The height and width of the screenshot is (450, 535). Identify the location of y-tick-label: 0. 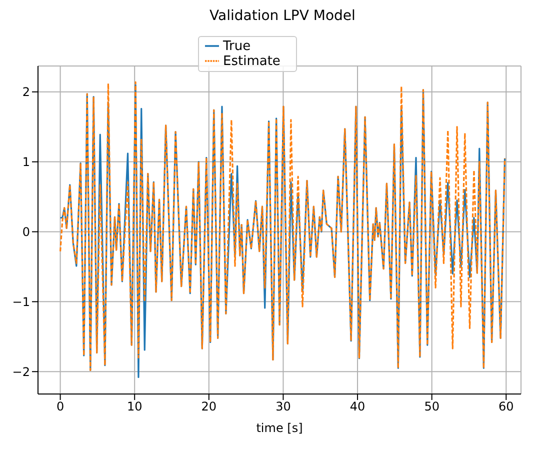
(26, 232).